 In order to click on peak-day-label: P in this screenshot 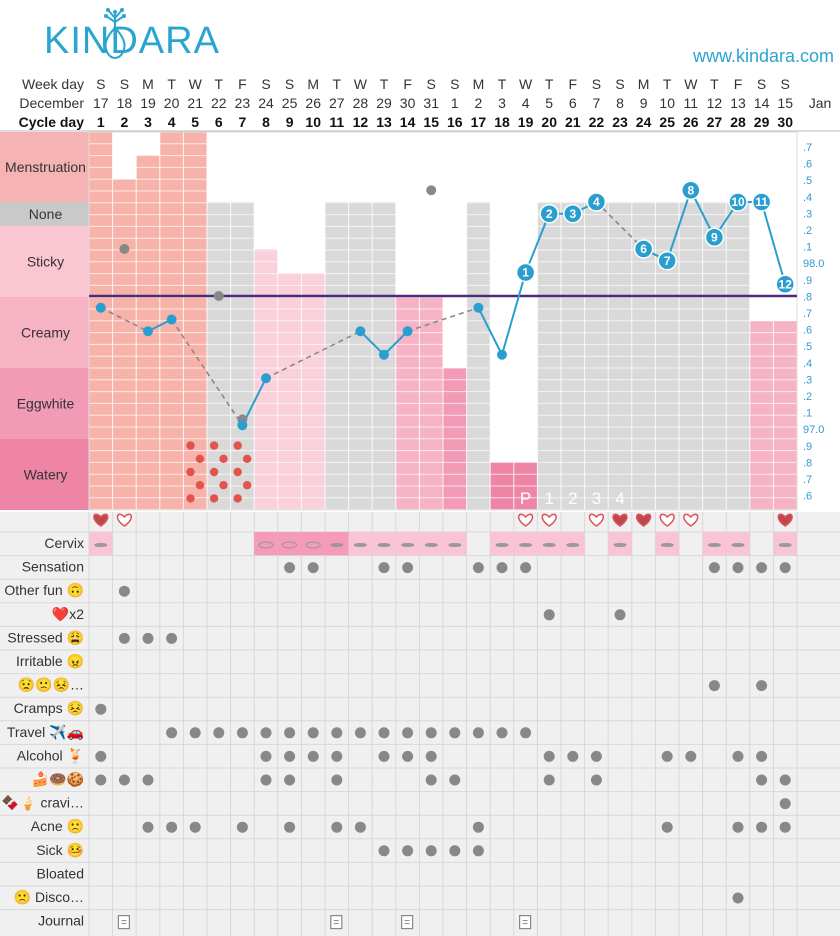, I will do `click(525, 498)`.